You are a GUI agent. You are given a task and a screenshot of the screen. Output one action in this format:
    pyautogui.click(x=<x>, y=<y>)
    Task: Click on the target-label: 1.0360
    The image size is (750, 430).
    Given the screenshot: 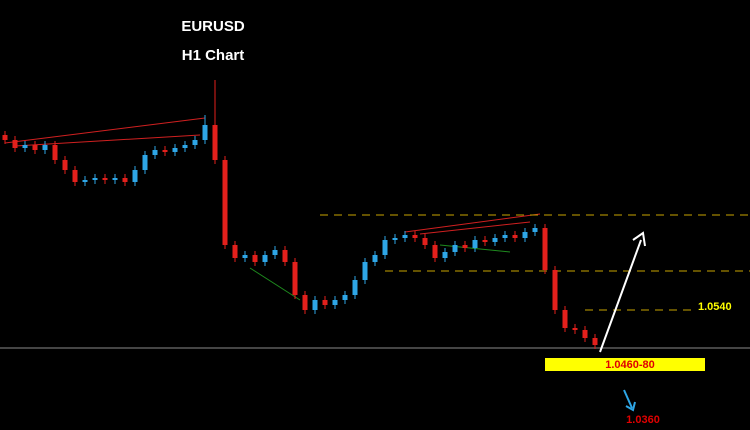 What is the action you would take?
    pyautogui.click(x=643, y=420)
    